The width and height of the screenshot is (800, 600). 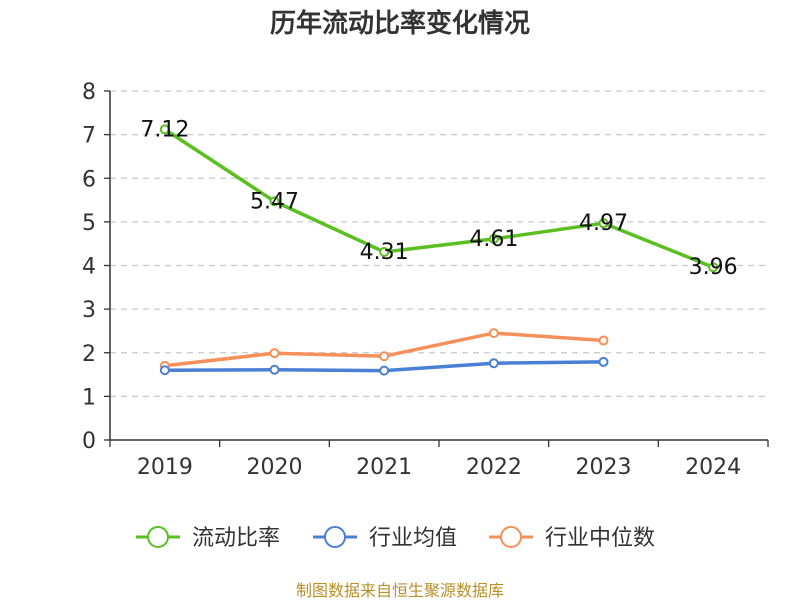 I want to click on legend: 流动比率 行业均值 行业中位数, so click(x=395, y=538).